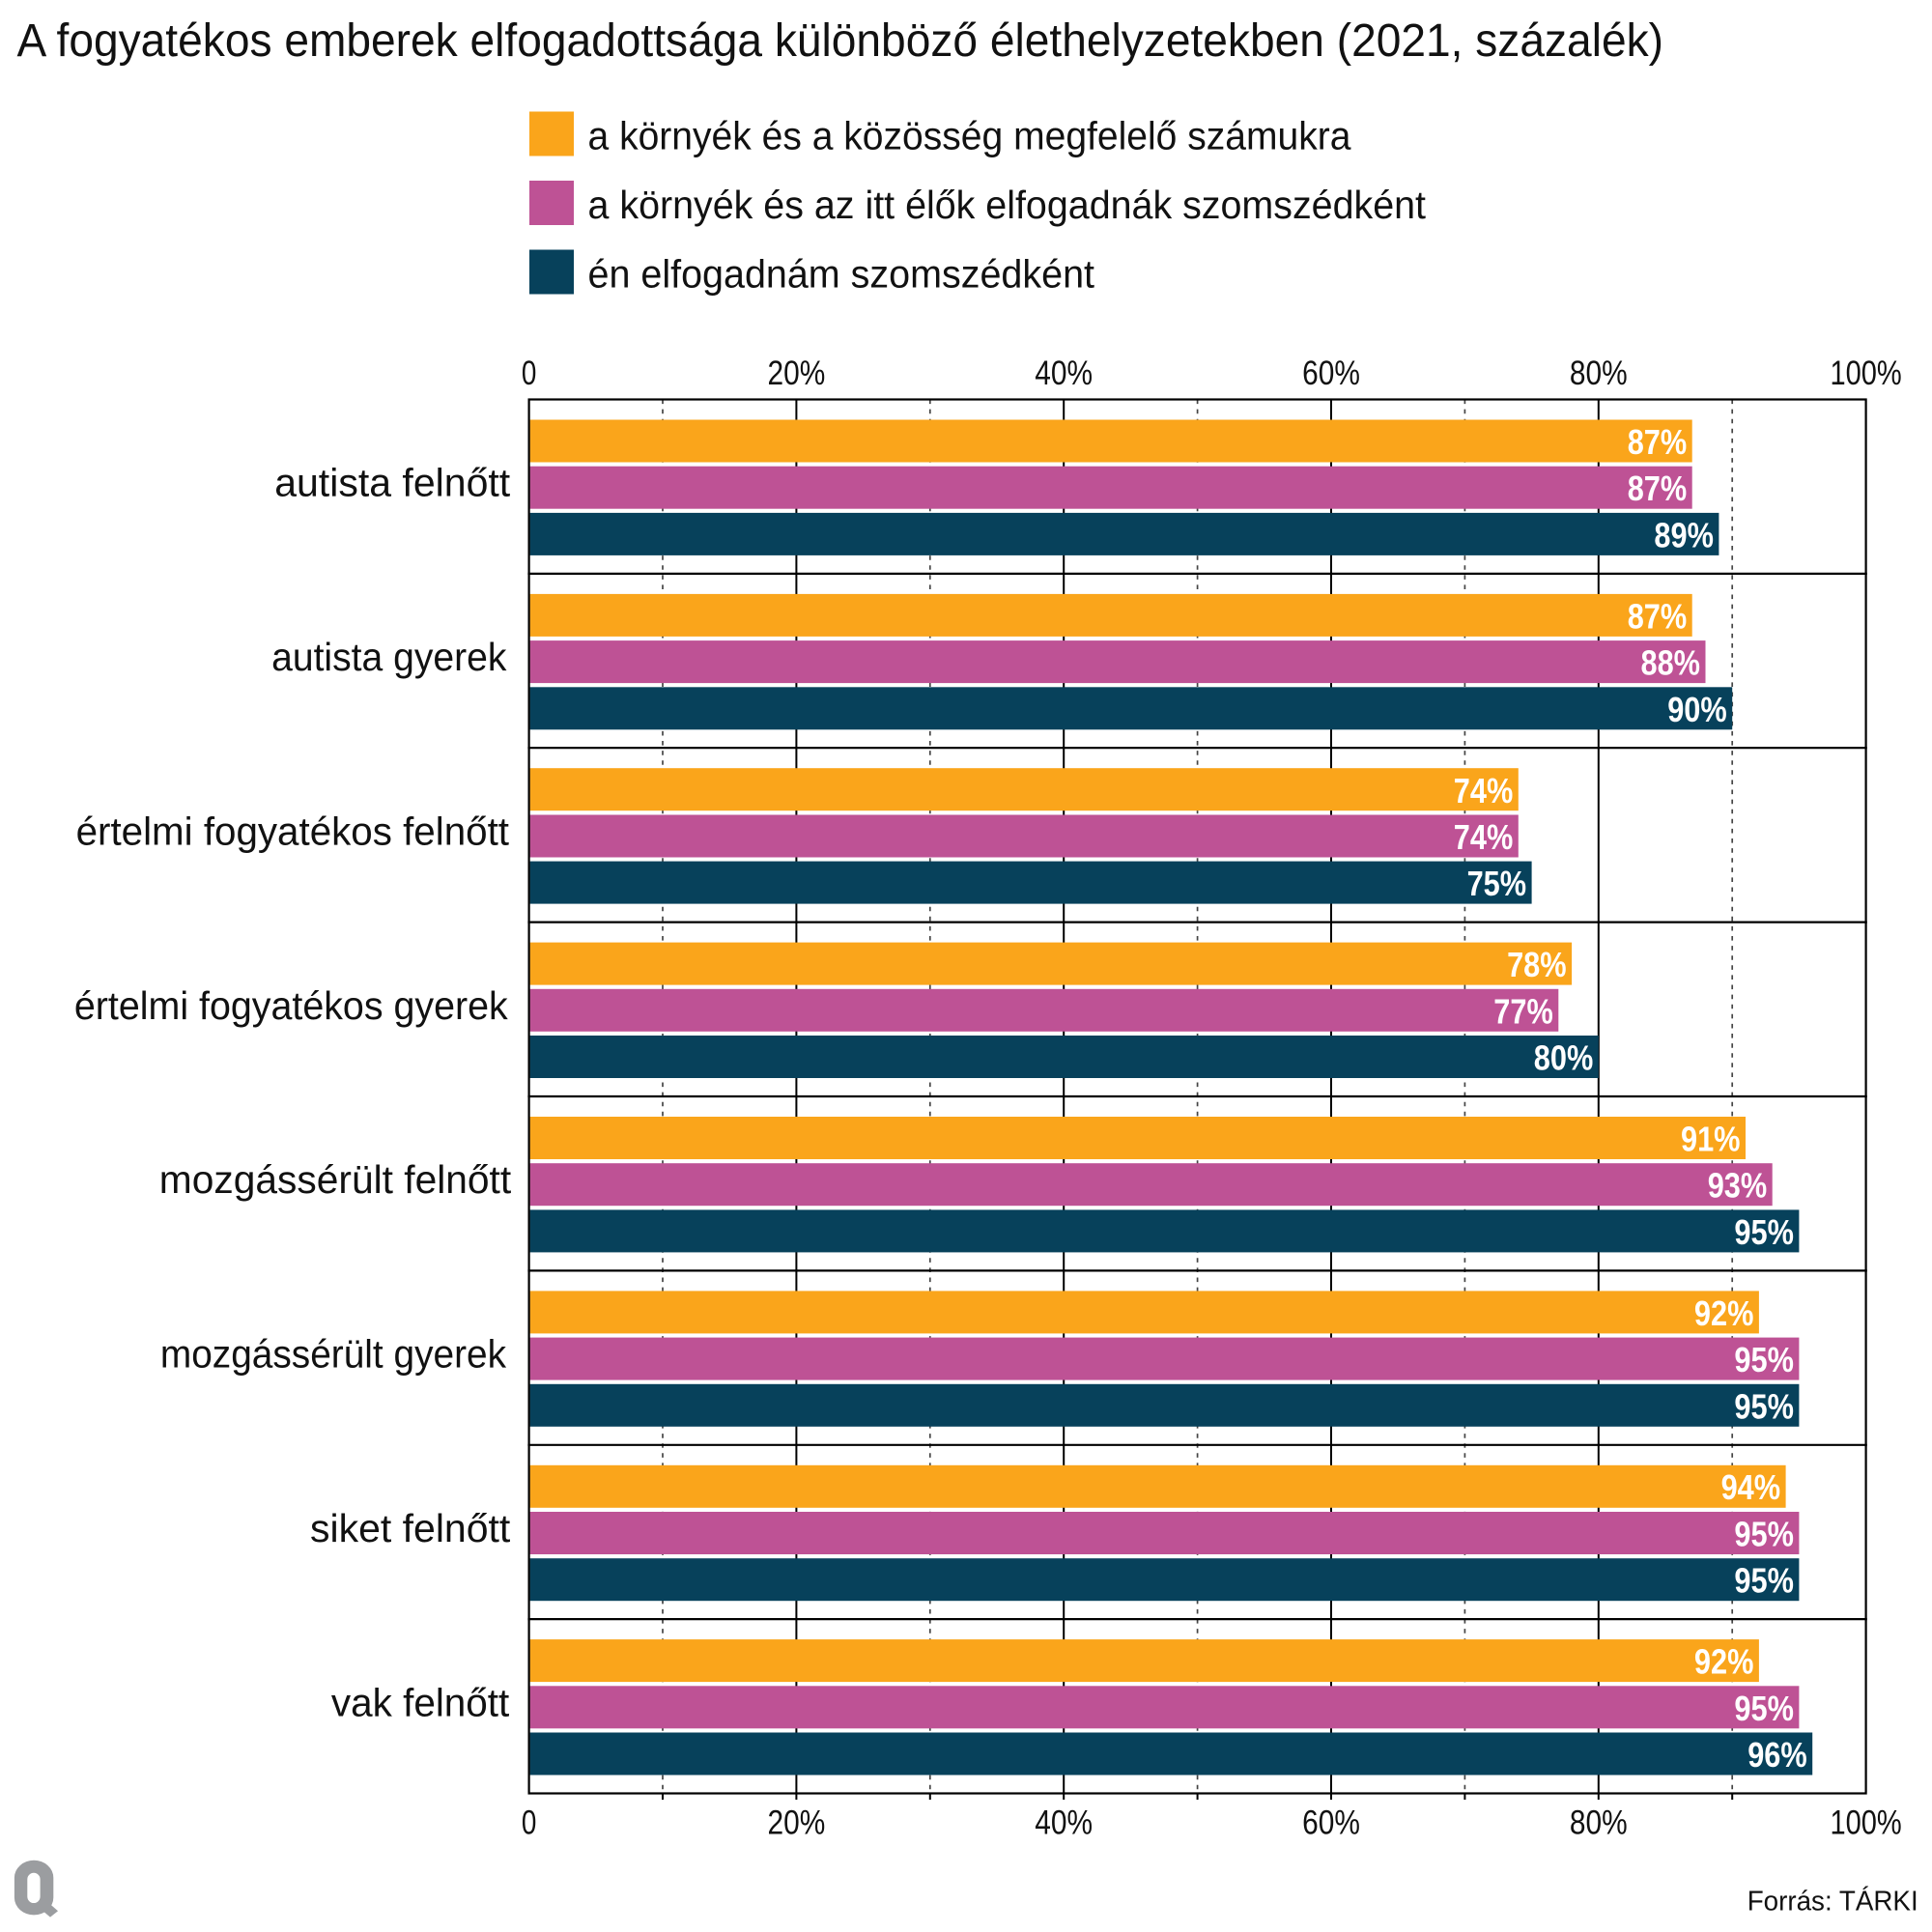  What do you see at coordinates (333, 1354) in the screenshot?
I see `svg-text: mozgássérült gyerek` at bounding box center [333, 1354].